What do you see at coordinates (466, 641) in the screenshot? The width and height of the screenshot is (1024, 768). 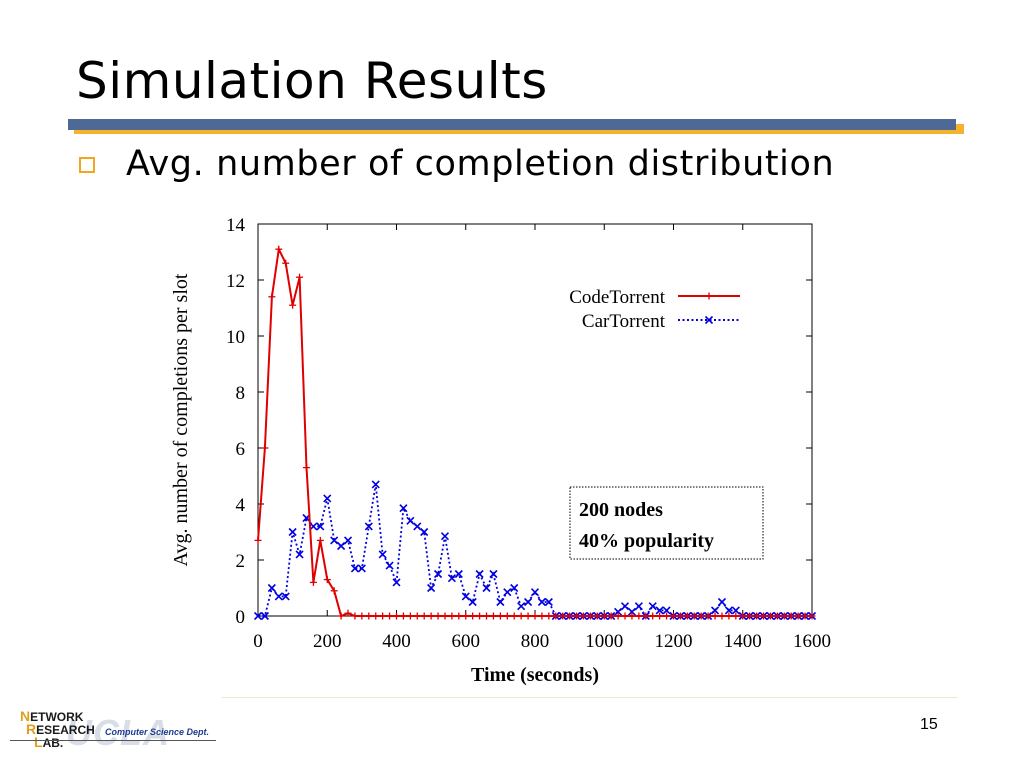 I see `x-tick-label: 600` at bounding box center [466, 641].